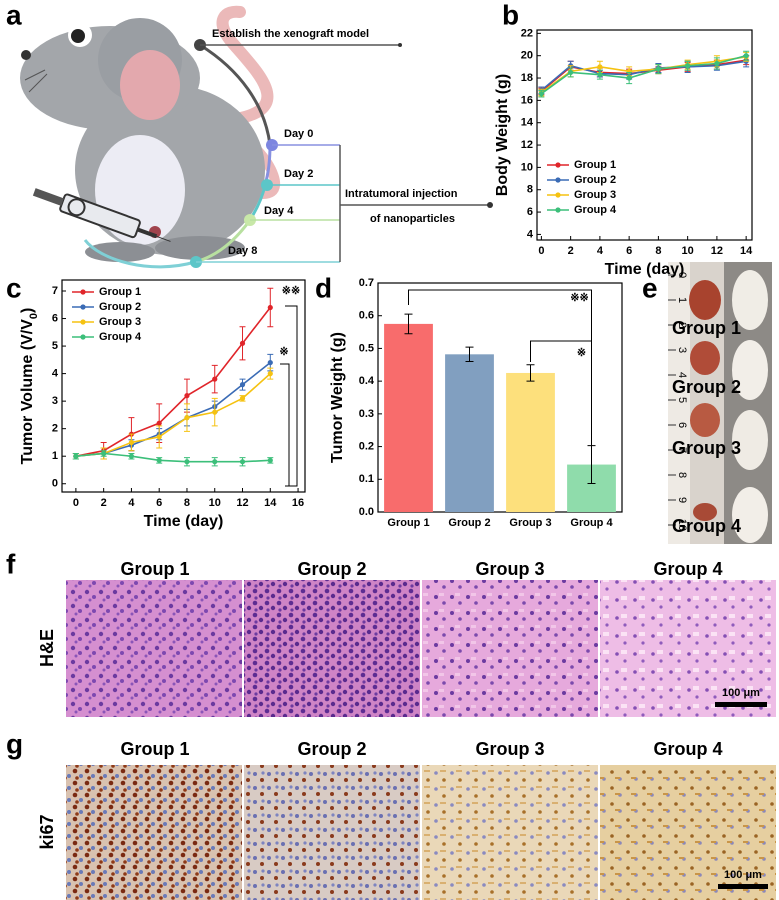 This screenshot has width=779, height=900. Describe the element at coordinates (408, 523) in the screenshot. I see `x-tick-label: Group 1` at that location.